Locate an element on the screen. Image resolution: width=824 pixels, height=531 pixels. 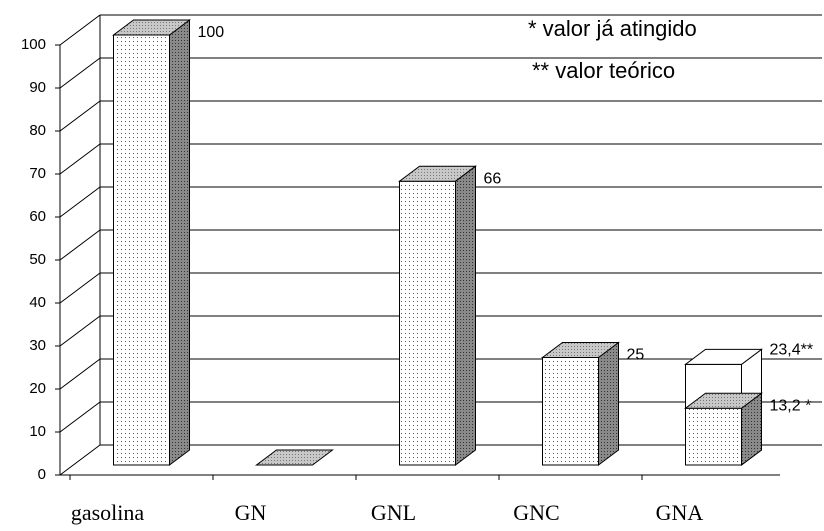
y-tick-label: 40 is located at coordinates (37, 302).